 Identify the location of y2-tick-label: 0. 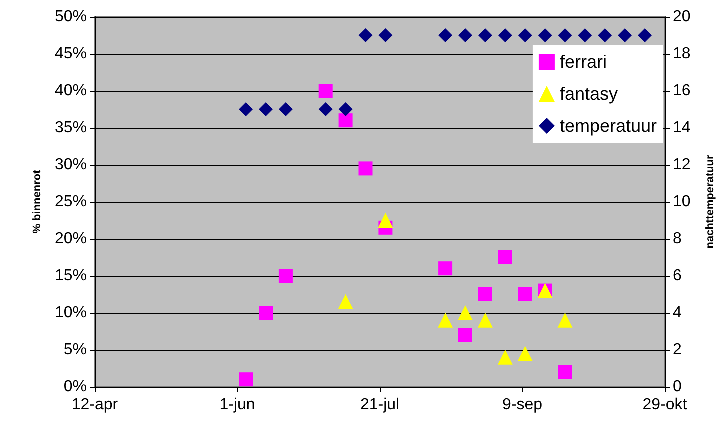
(677, 387).